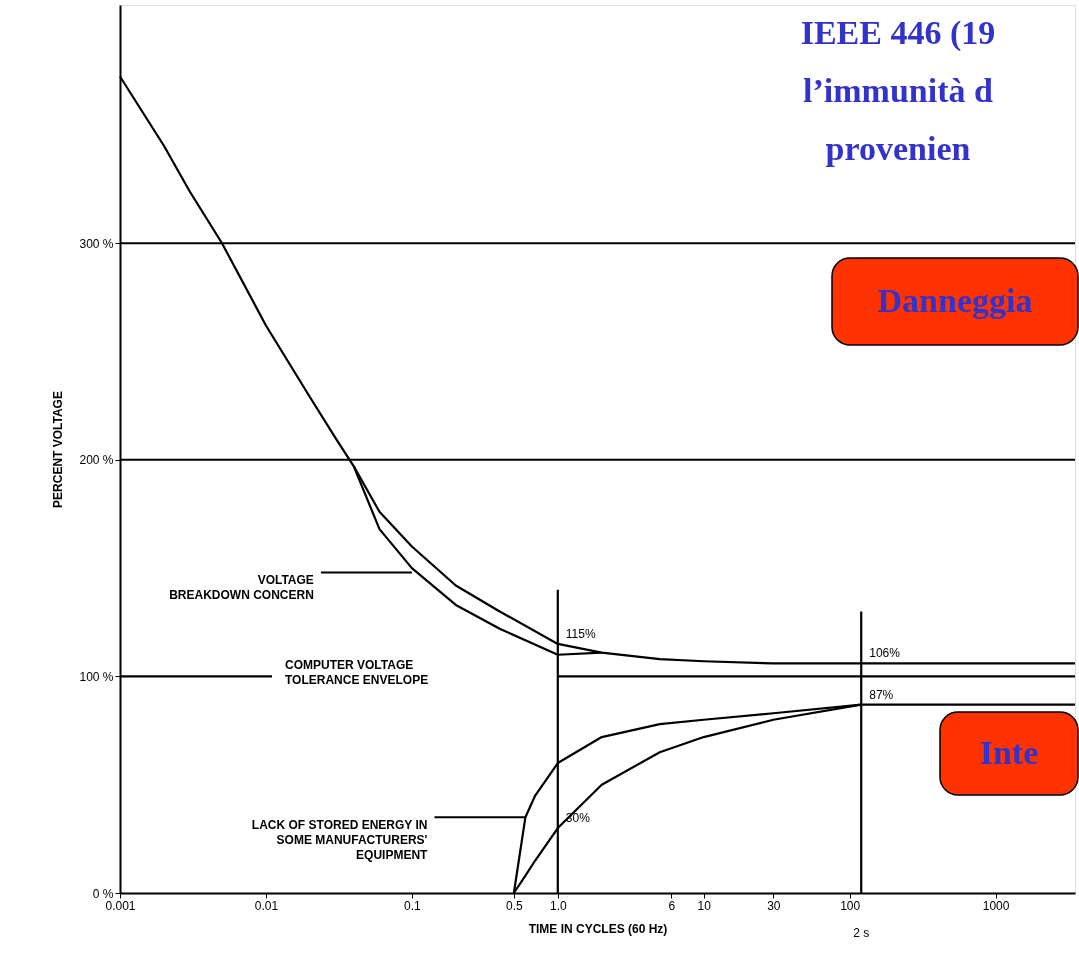 The image size is (1079, 969). I want to click on x-tick-label: 6, so click(672, 905).